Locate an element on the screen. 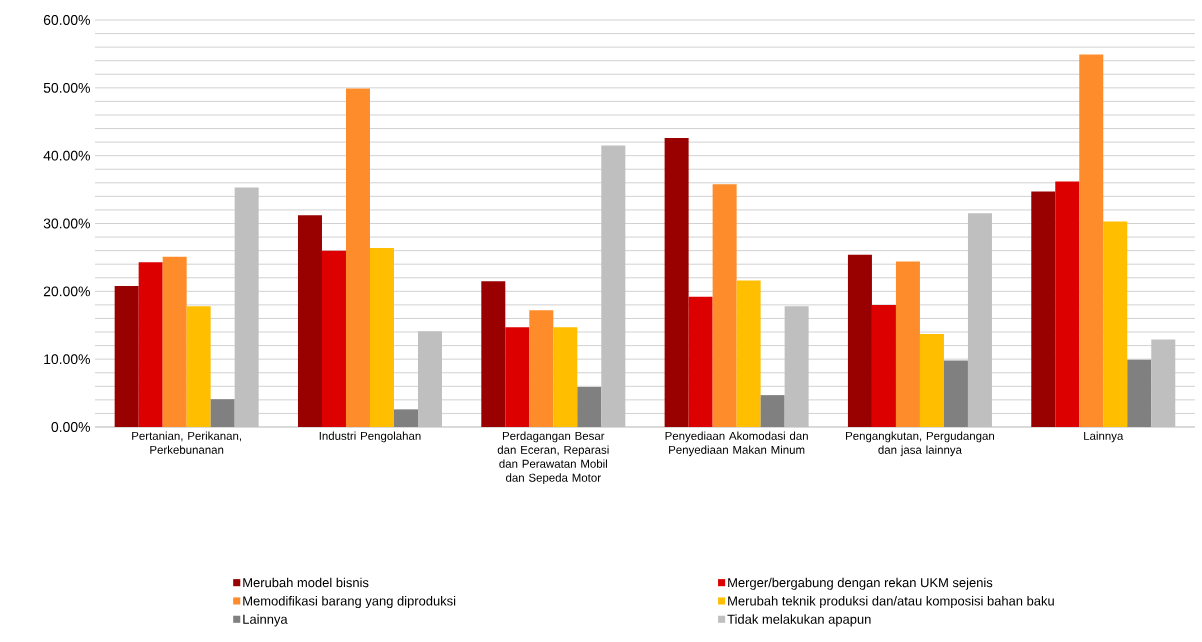  legend-label: Merger/bergabung dengan rekan UKM sejenis is located at coordinates (860, 583).